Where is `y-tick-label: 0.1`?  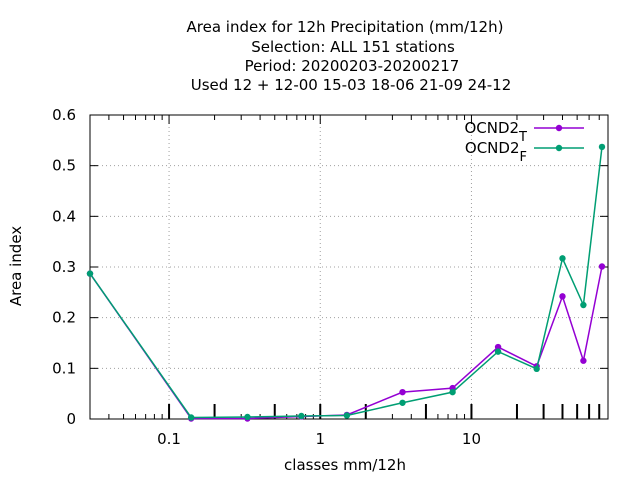 y-tick-label: 0.1 is located at coordinates (64, 368).